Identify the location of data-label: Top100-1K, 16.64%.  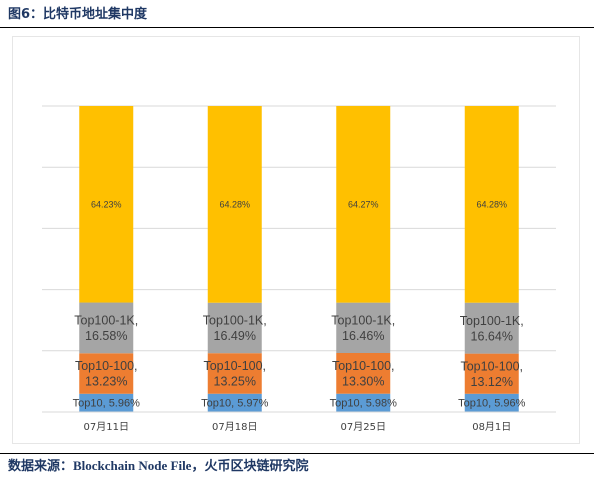
(492, 329).